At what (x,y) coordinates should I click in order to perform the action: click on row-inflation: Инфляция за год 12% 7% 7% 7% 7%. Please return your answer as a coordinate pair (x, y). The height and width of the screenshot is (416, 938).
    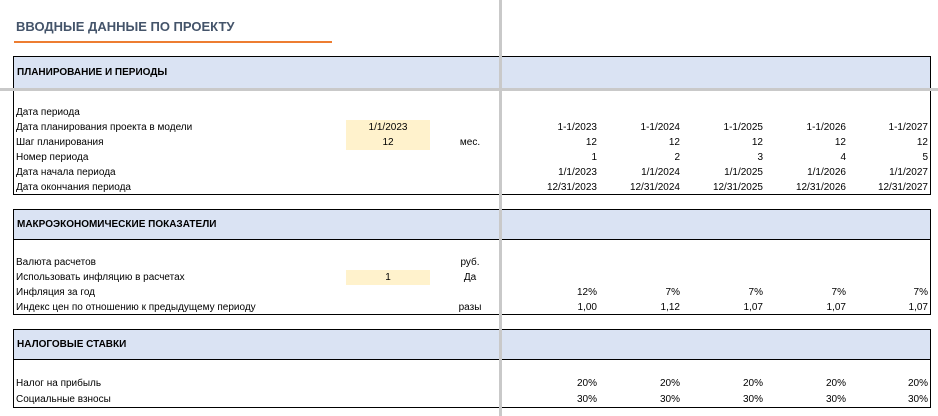
    Looking at the image, I should click on (472, 292).